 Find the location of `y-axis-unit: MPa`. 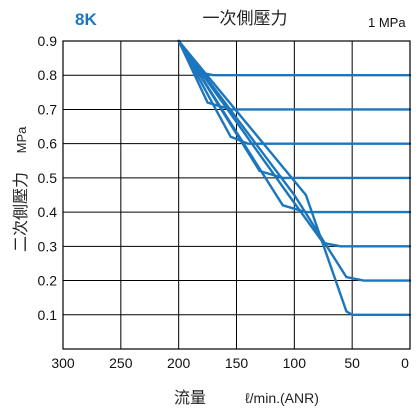

y-axis-unit: MPa is located at coordinates (21, 140).